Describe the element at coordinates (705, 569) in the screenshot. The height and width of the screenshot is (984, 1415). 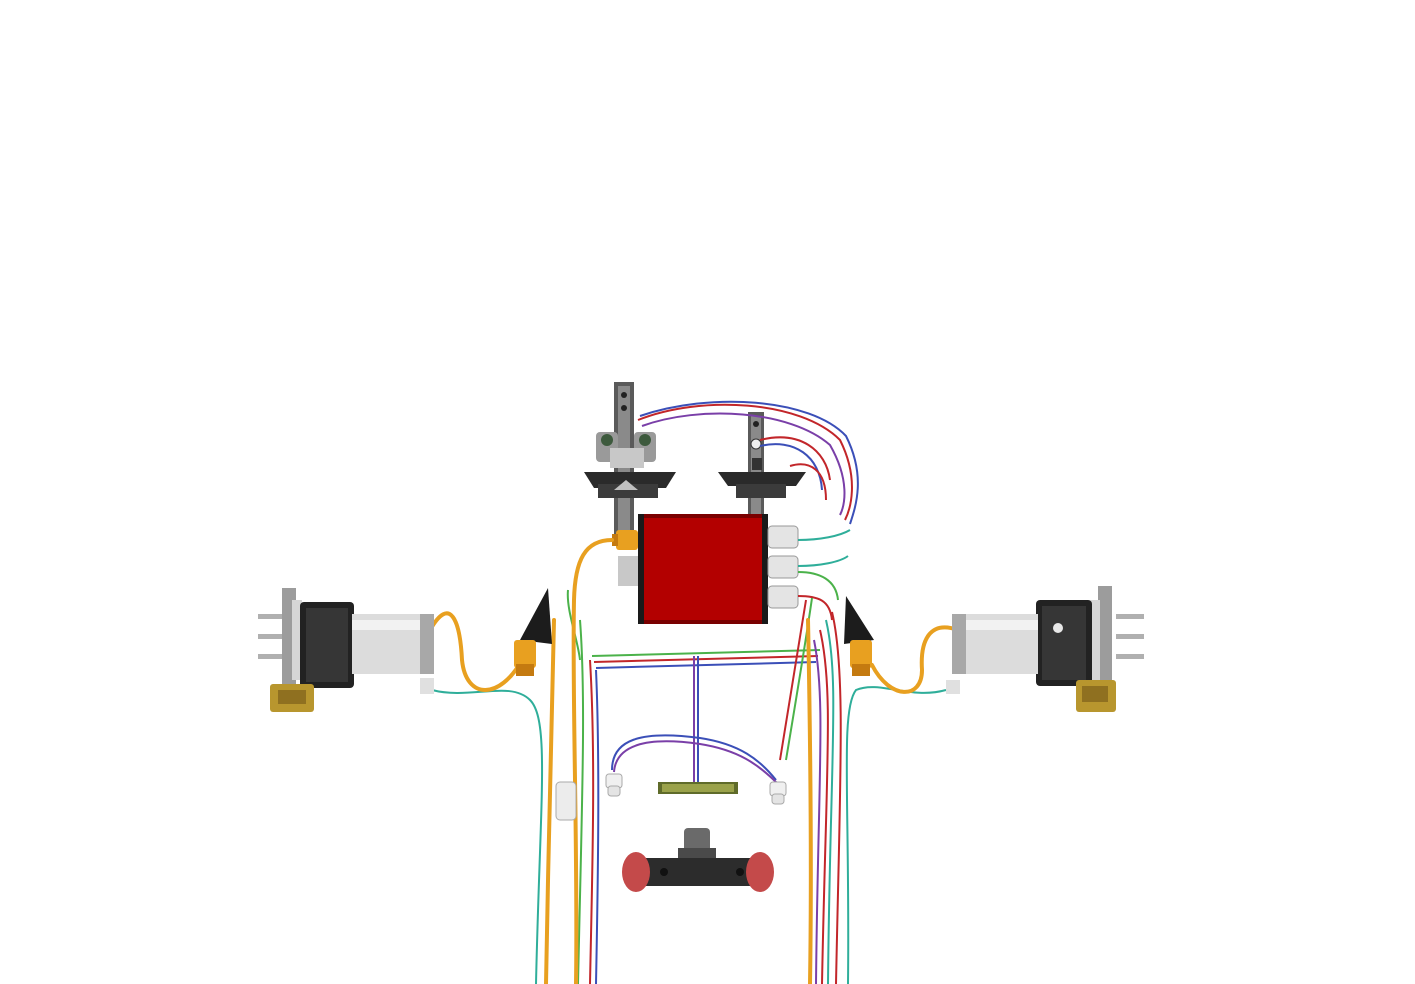
I see `controller-box` at that location.